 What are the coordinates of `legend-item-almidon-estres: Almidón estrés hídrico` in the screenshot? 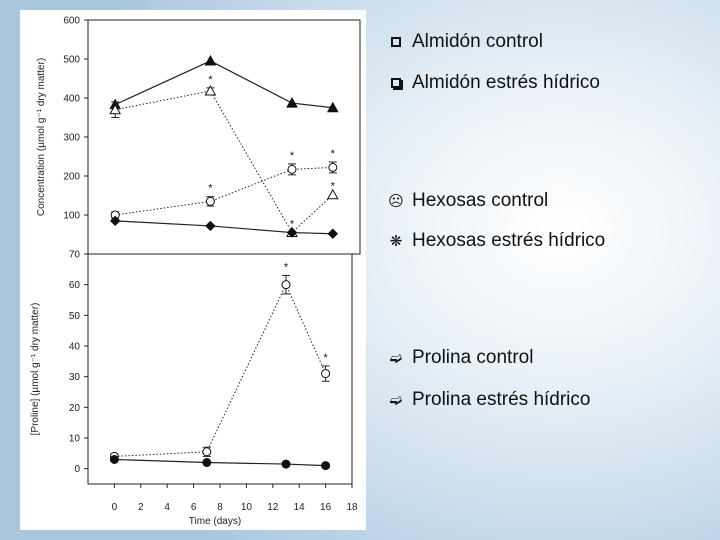 It's located at (493, 83).